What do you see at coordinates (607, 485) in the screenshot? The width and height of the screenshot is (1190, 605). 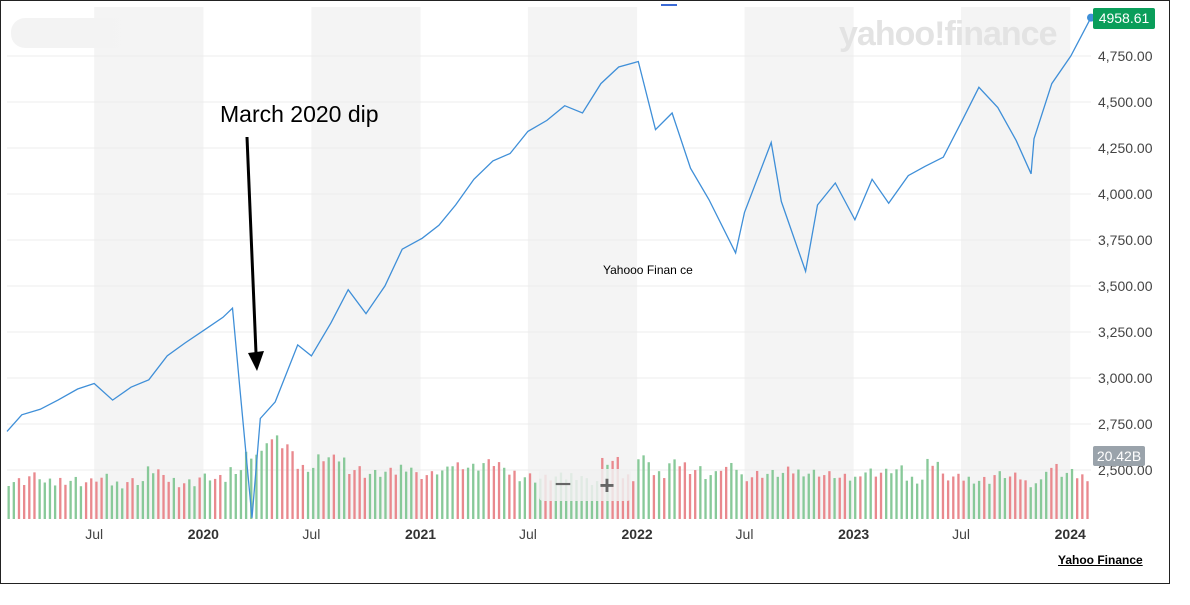 I see `zoom-in-button: +` at bounding box center [607, 485].